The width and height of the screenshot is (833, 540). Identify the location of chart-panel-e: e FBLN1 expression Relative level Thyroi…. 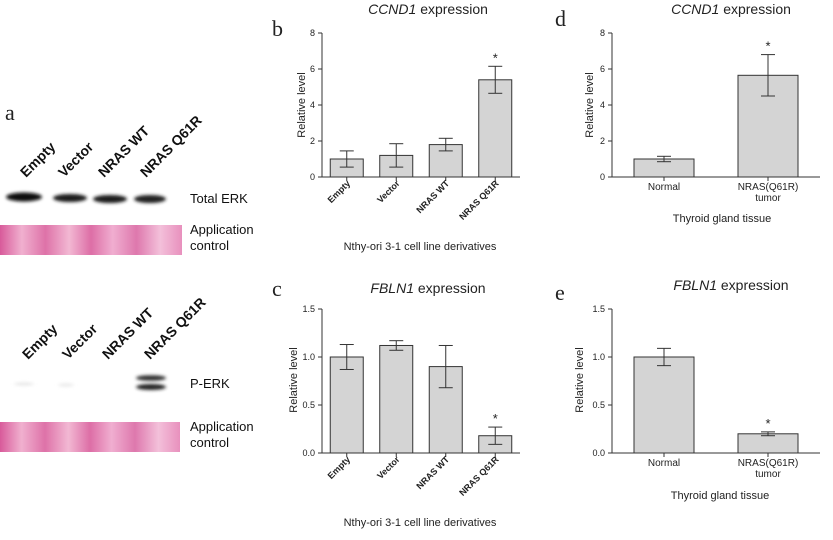
(687, 389).